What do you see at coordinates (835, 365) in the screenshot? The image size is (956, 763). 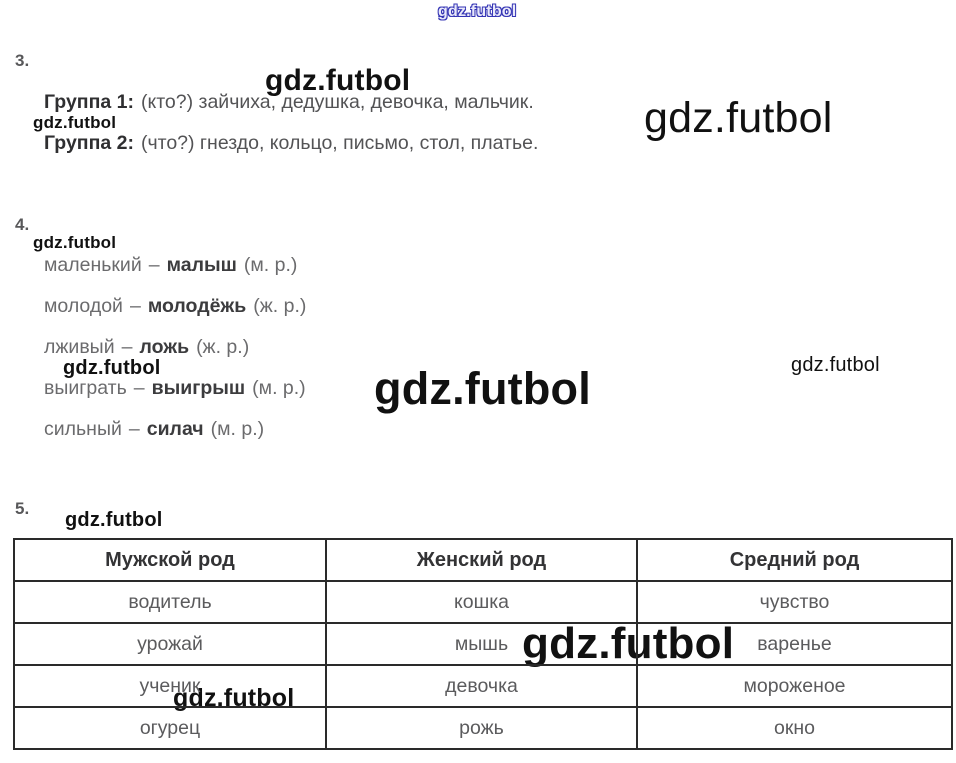 I see `watermark-section4-right: gdz.futbol` at bounding box center [835, 365].